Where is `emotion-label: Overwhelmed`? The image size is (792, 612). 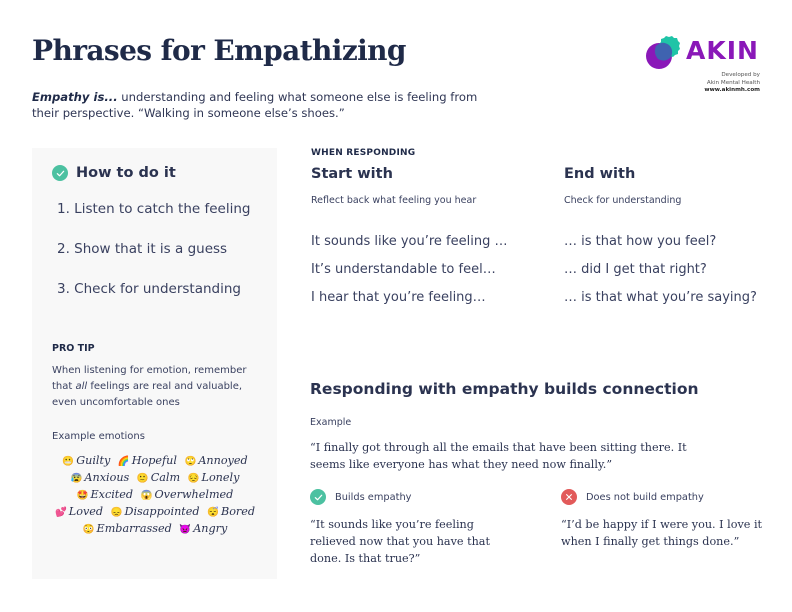 emotion-label: Overwhelmed is located at coordinates (194, 494).